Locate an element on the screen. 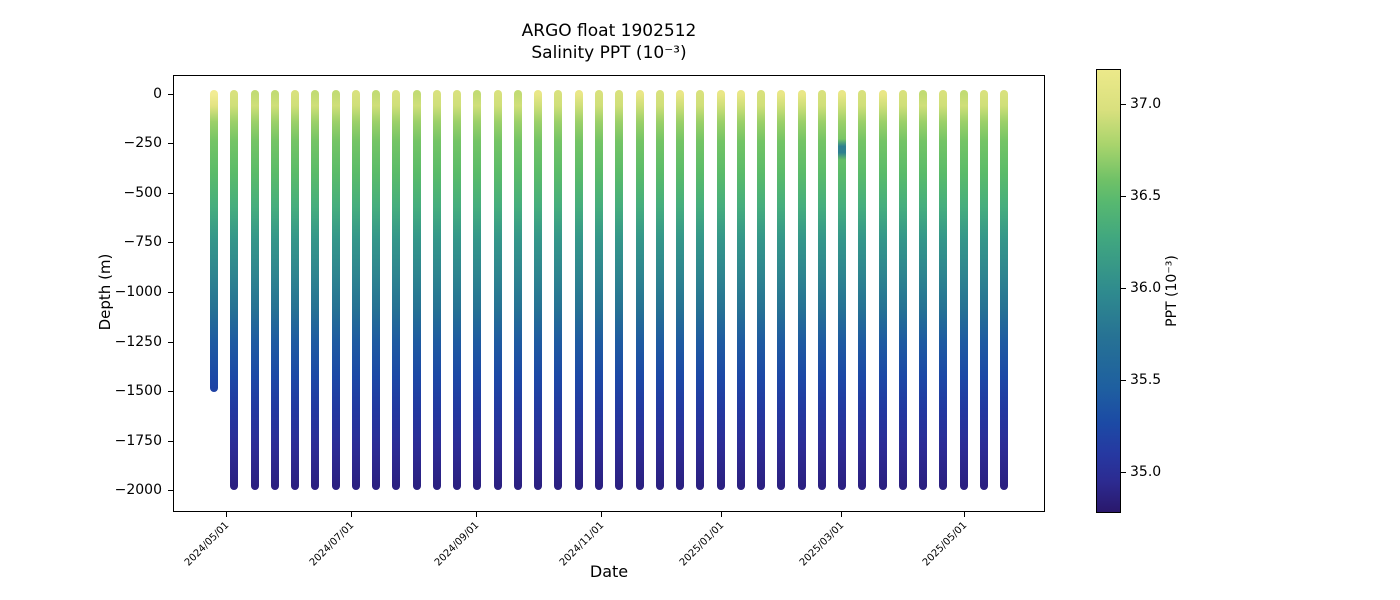 The image size is (1400, 600). y-tick-label: −1000 is located at coordinates (138, 291).